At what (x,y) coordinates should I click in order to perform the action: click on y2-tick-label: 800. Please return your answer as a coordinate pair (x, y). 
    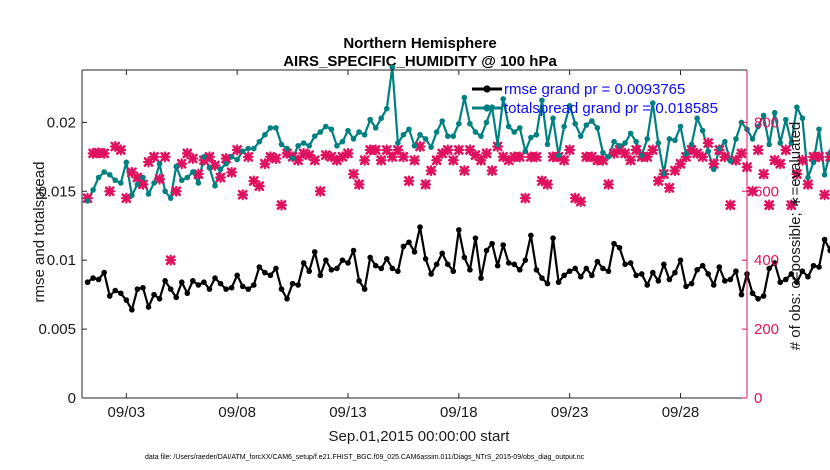
    Looking at the image, I should click on (766, 122).